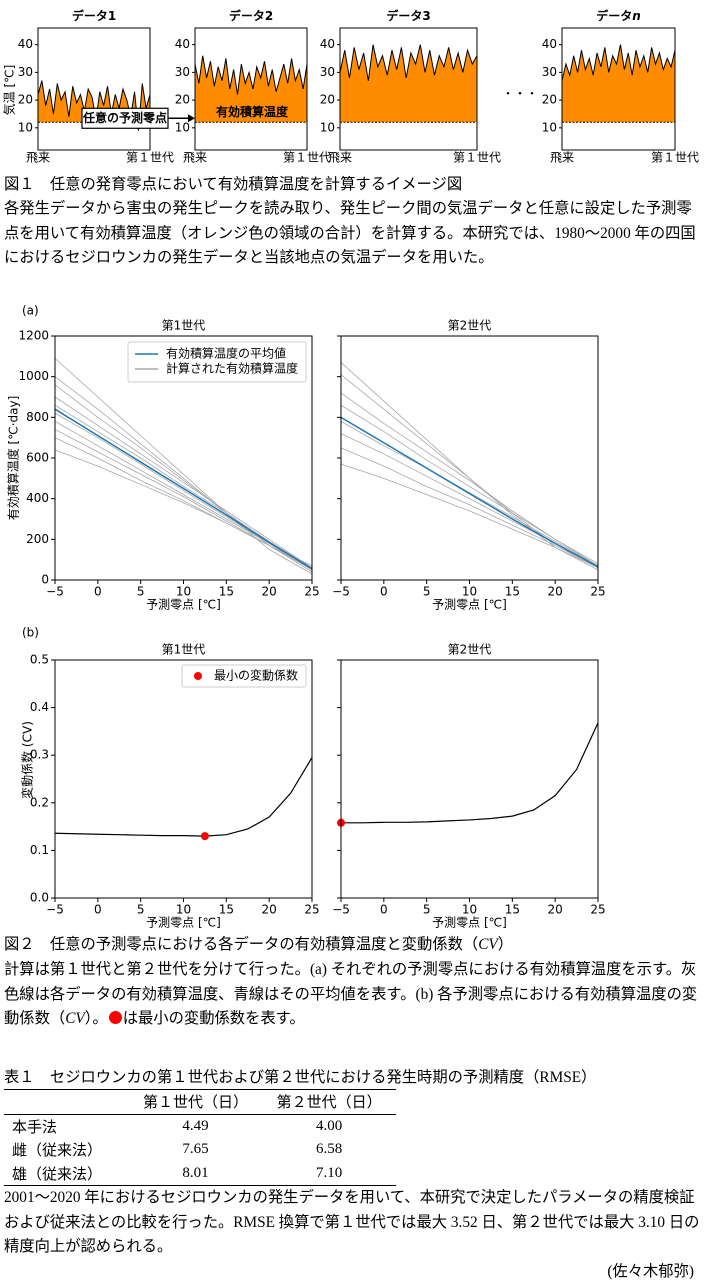 The width and height of the screenshot is (705, 1285). I want to click on panel-title-text: データ, so click(614, 15).